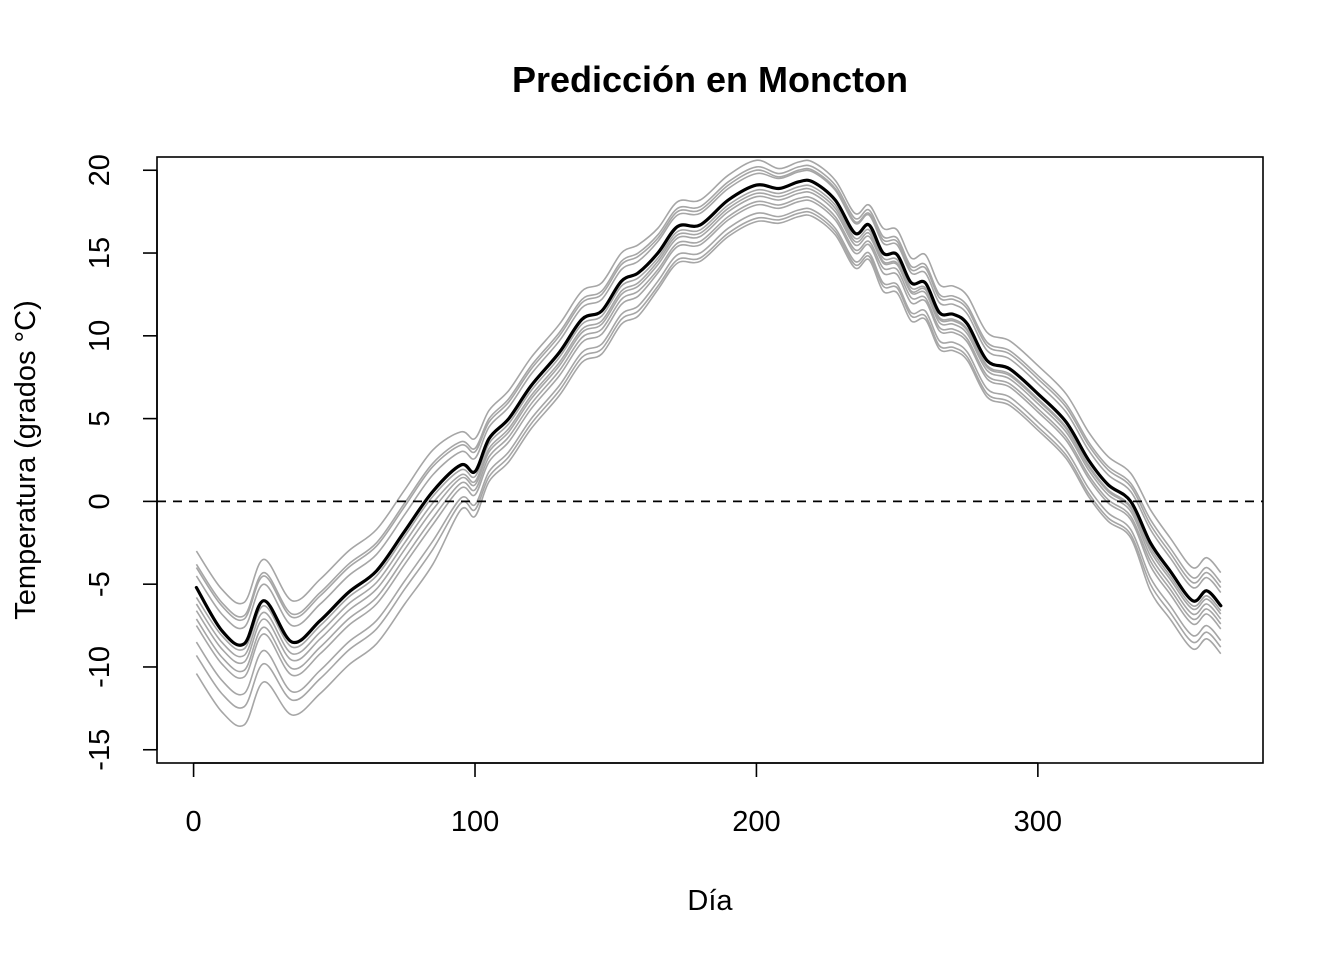 The image size is (1344, 960). I want to click on x-tick-label: 300, so click(1038, 822).